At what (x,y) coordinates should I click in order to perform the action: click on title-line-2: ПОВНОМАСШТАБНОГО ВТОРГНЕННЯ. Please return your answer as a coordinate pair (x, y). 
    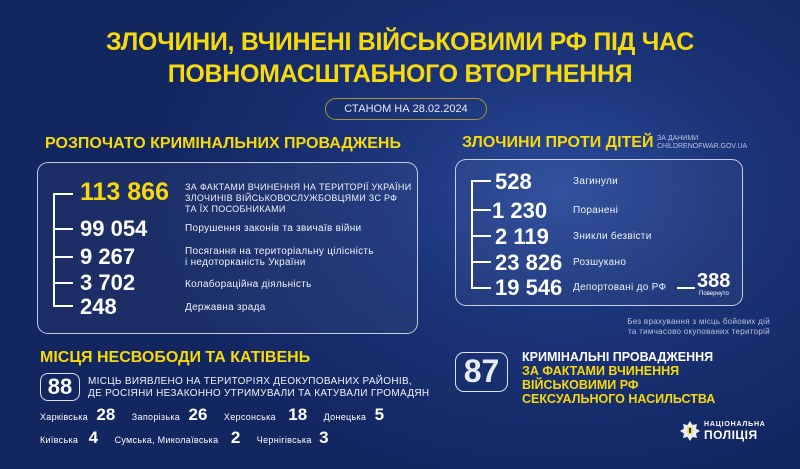
    Looking at the image, I should click on (400, 74).